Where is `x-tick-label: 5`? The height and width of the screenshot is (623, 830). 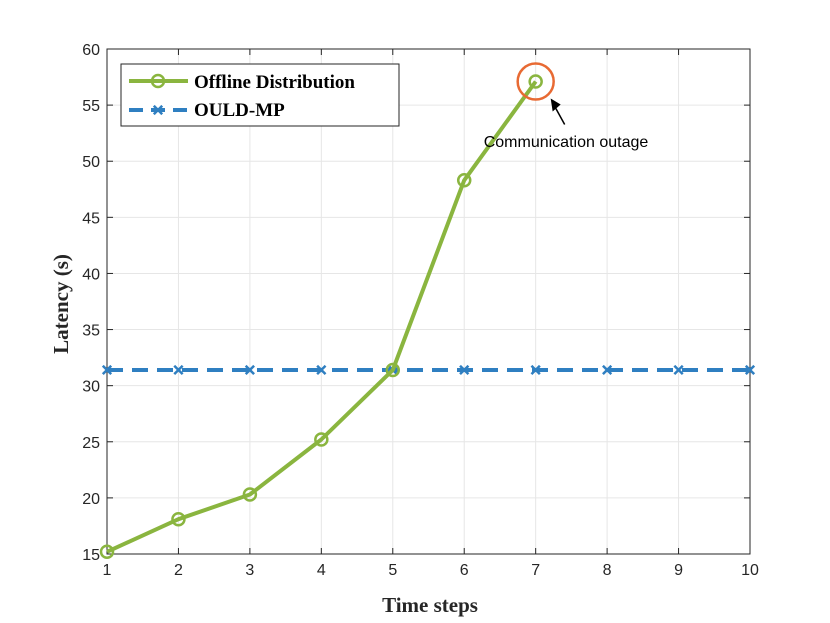 x-tick-label: 5 is located at coordinates (392, 570).